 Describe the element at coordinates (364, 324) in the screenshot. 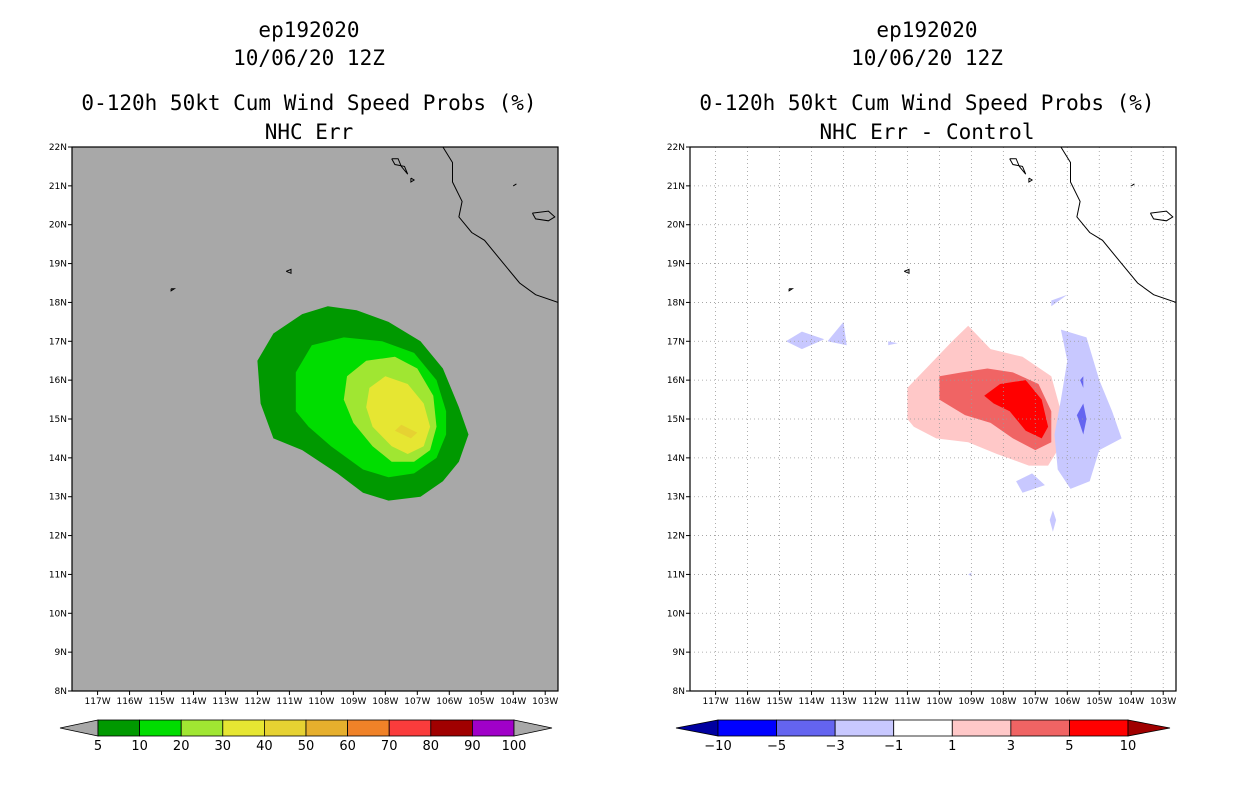

I see `plot-layer` at that location.